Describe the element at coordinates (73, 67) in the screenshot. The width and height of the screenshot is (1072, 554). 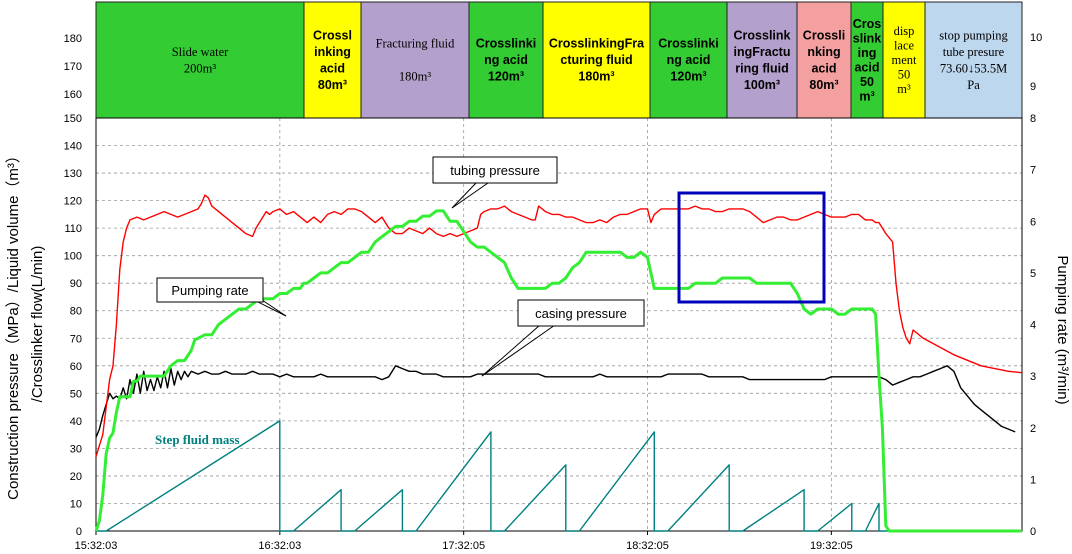
I see `y-left-tick-label: 170` at that location.